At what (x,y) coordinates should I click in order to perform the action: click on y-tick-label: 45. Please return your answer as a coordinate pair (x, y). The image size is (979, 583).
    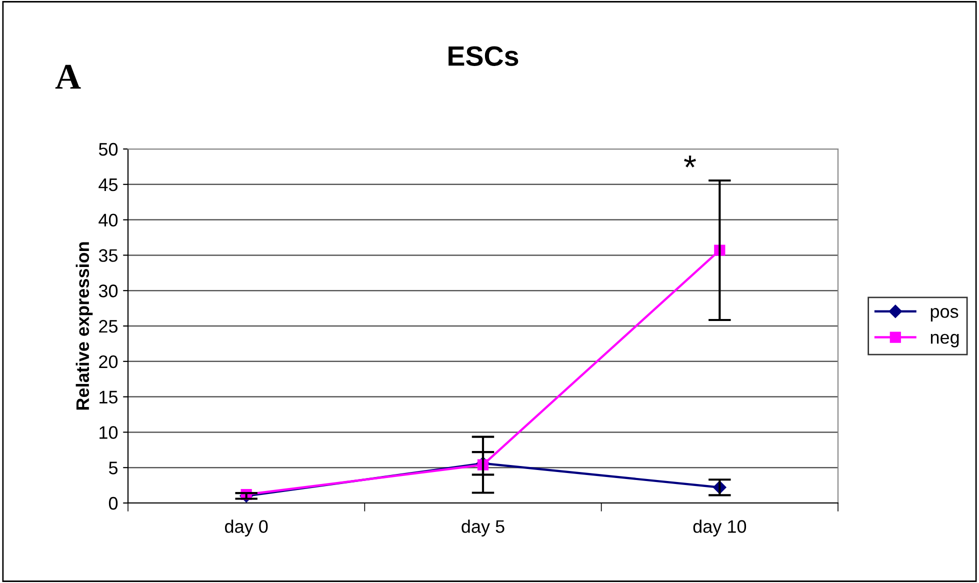
    Looking at the image, I should click on (108, 185).